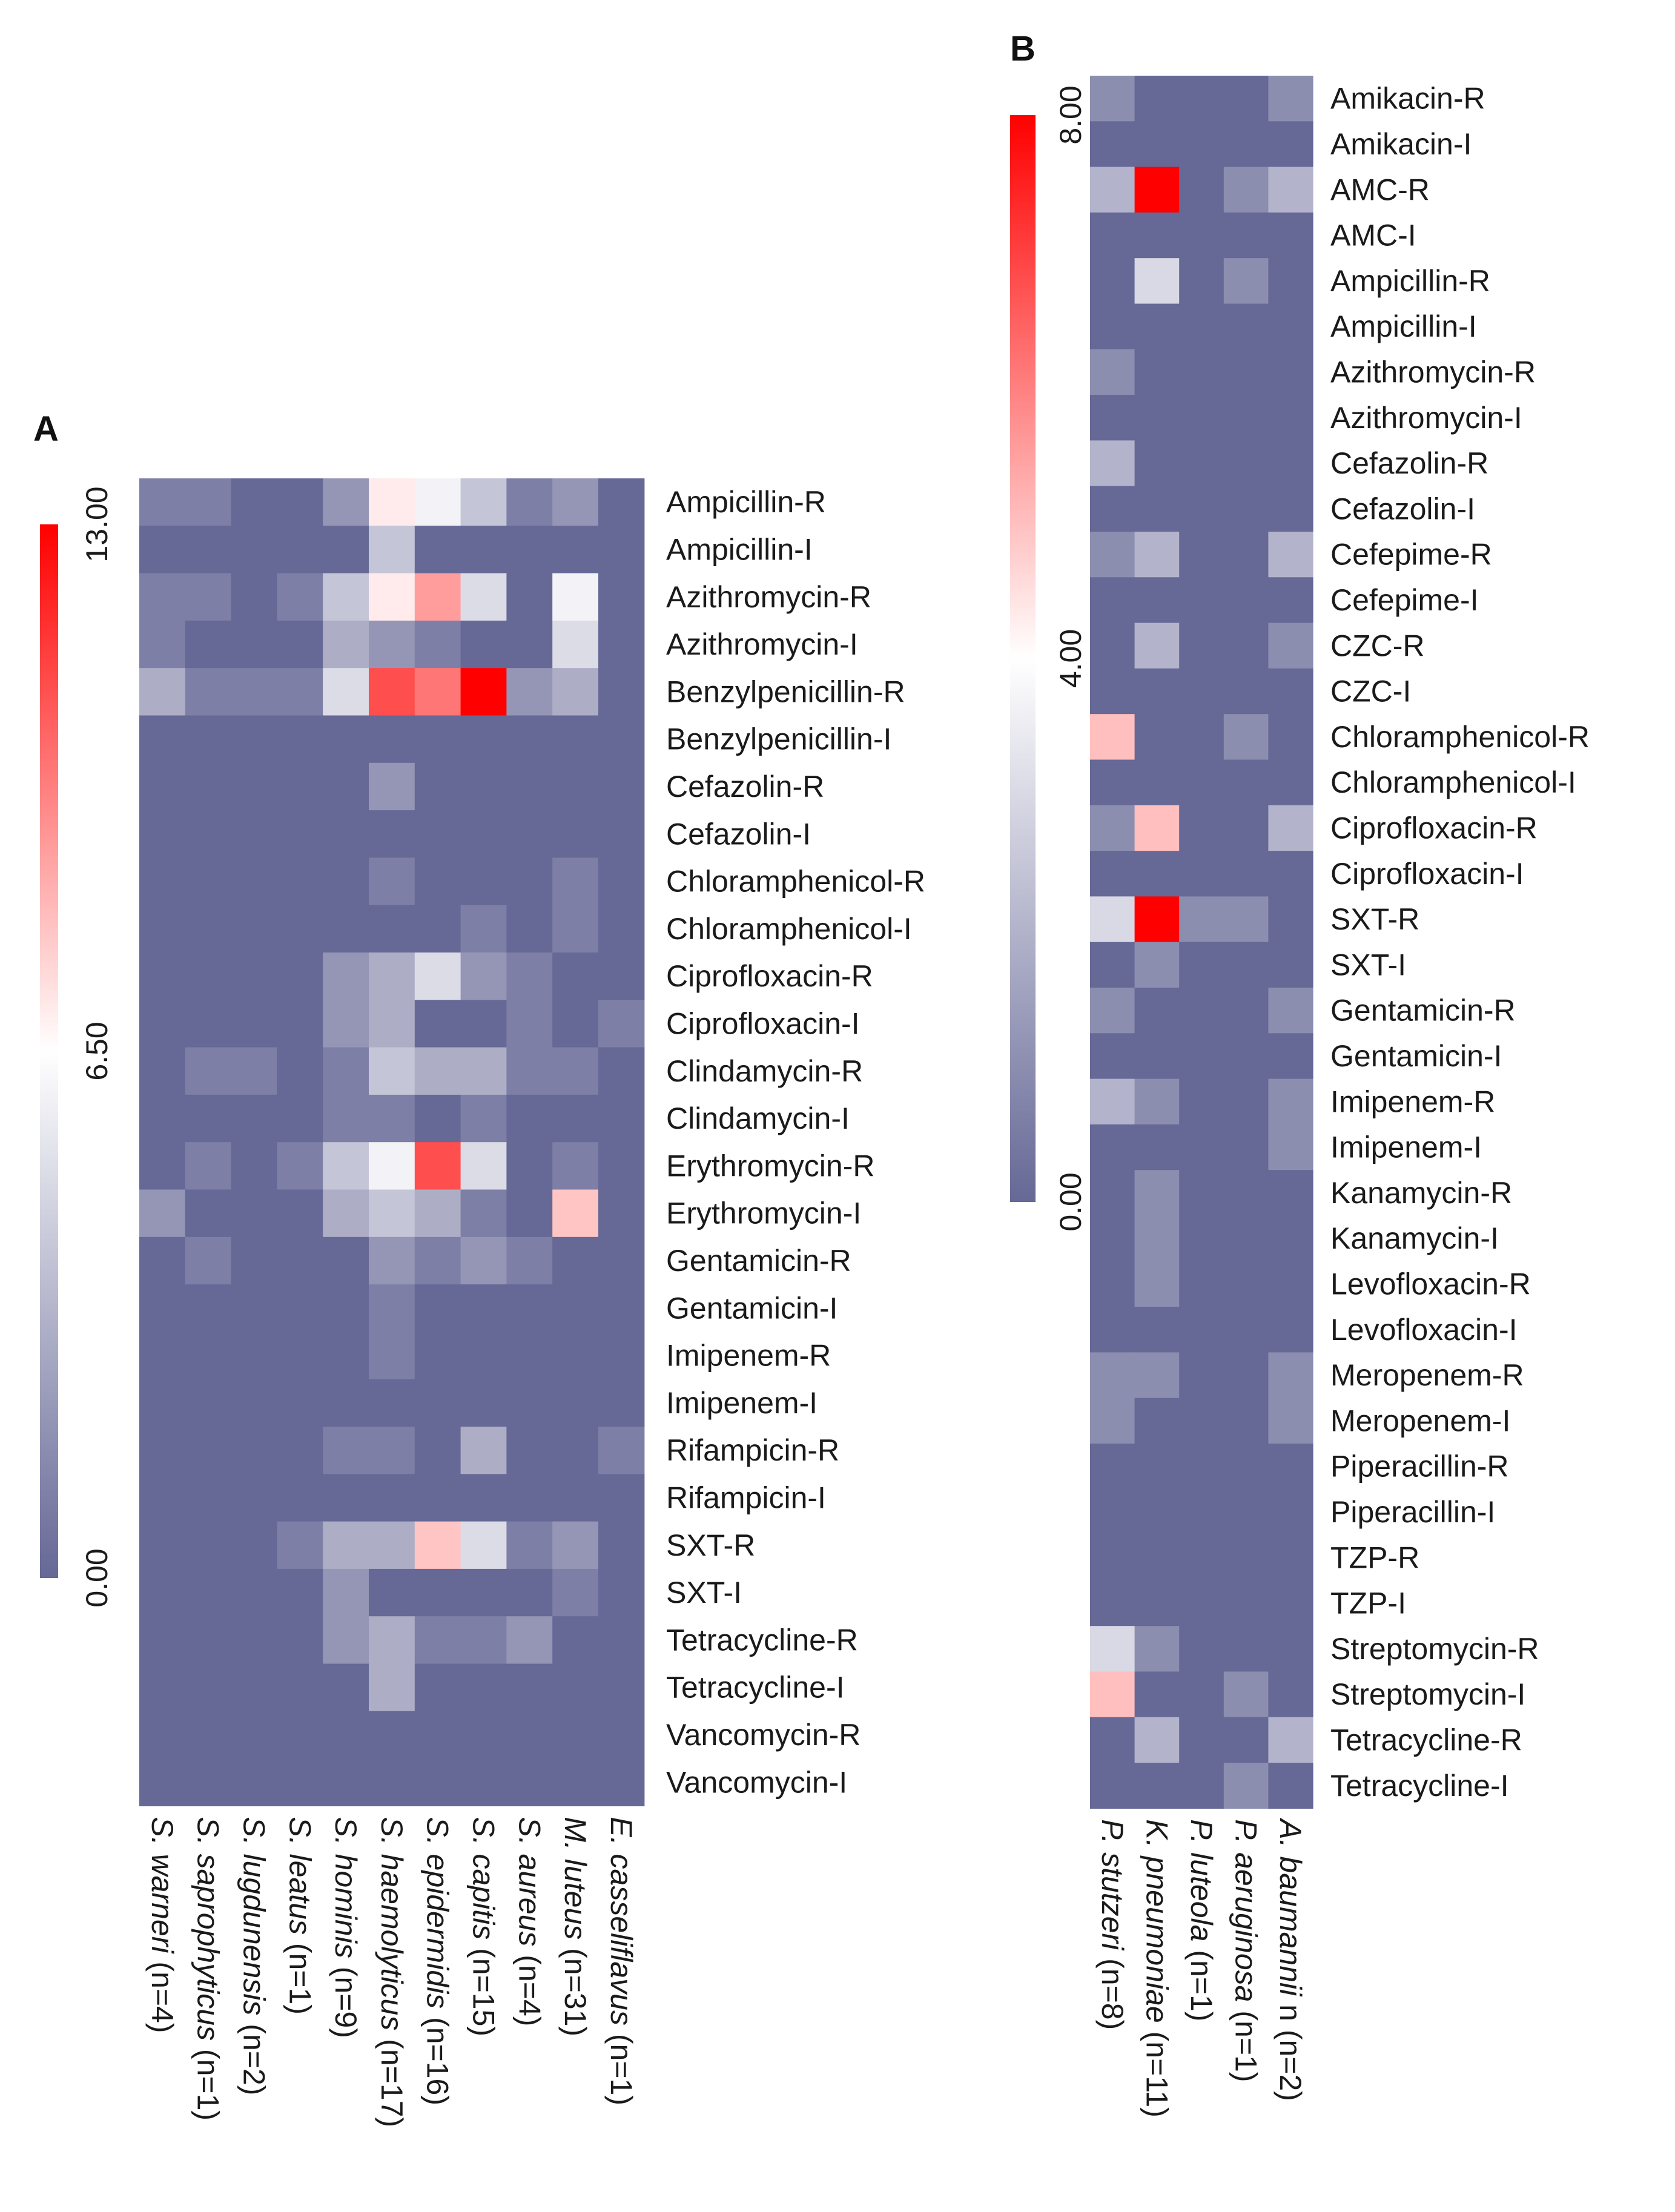 Image resolution: width=1675 pixels, height=2212 pixels. Describe the element at coordinates (346, 1450) in the screenshot. I see `panel-a-cell-r20-c4` at that location.